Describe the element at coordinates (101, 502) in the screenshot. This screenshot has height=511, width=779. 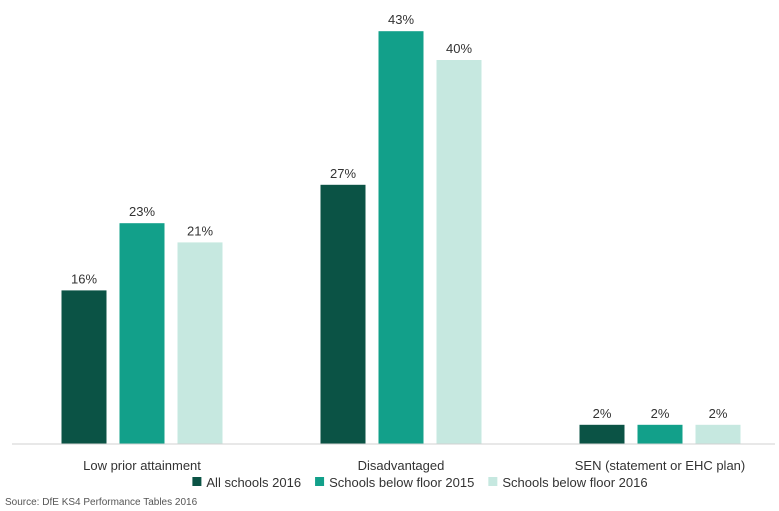
I see `source-note: Source: DfE KS4 Performance Tables 2016` at that location.